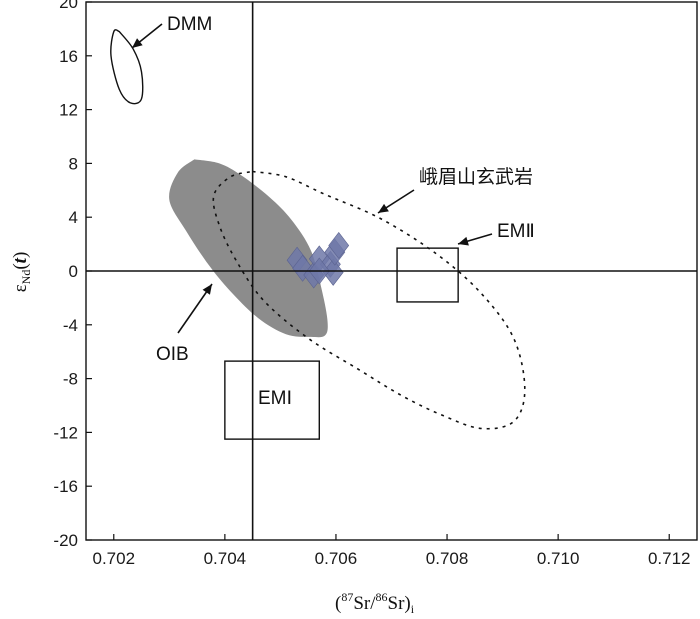  I want to click on y-tick-label-3: 8, so click(73, 163).